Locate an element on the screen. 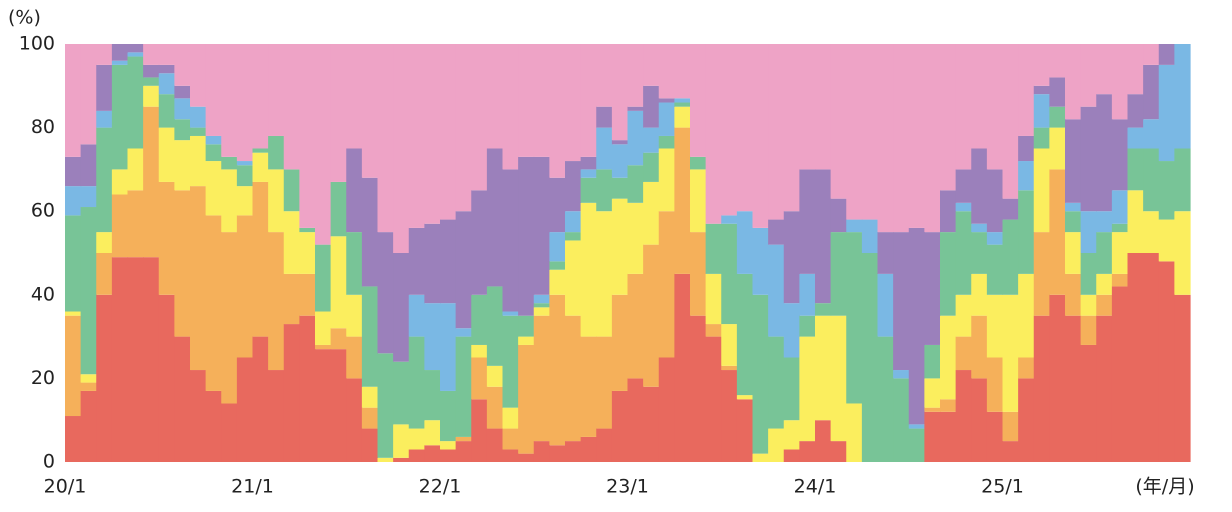 This screenshot has width=1232, height=512. x-axis-label: (年/月) is located at coordinates (1164, 487).